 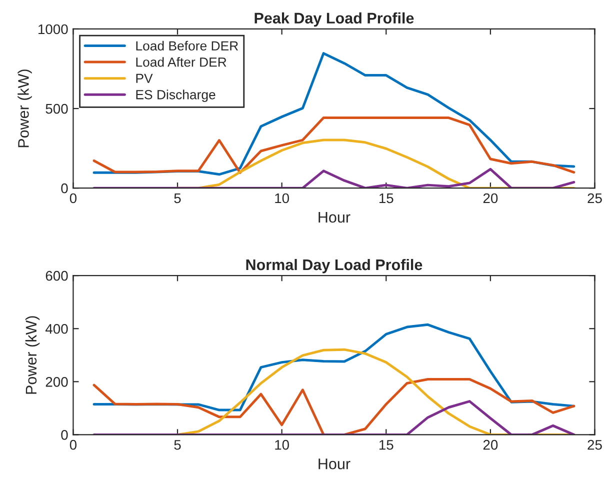 I want to click on y-tick-label: 500, so click(x=57, y=109).